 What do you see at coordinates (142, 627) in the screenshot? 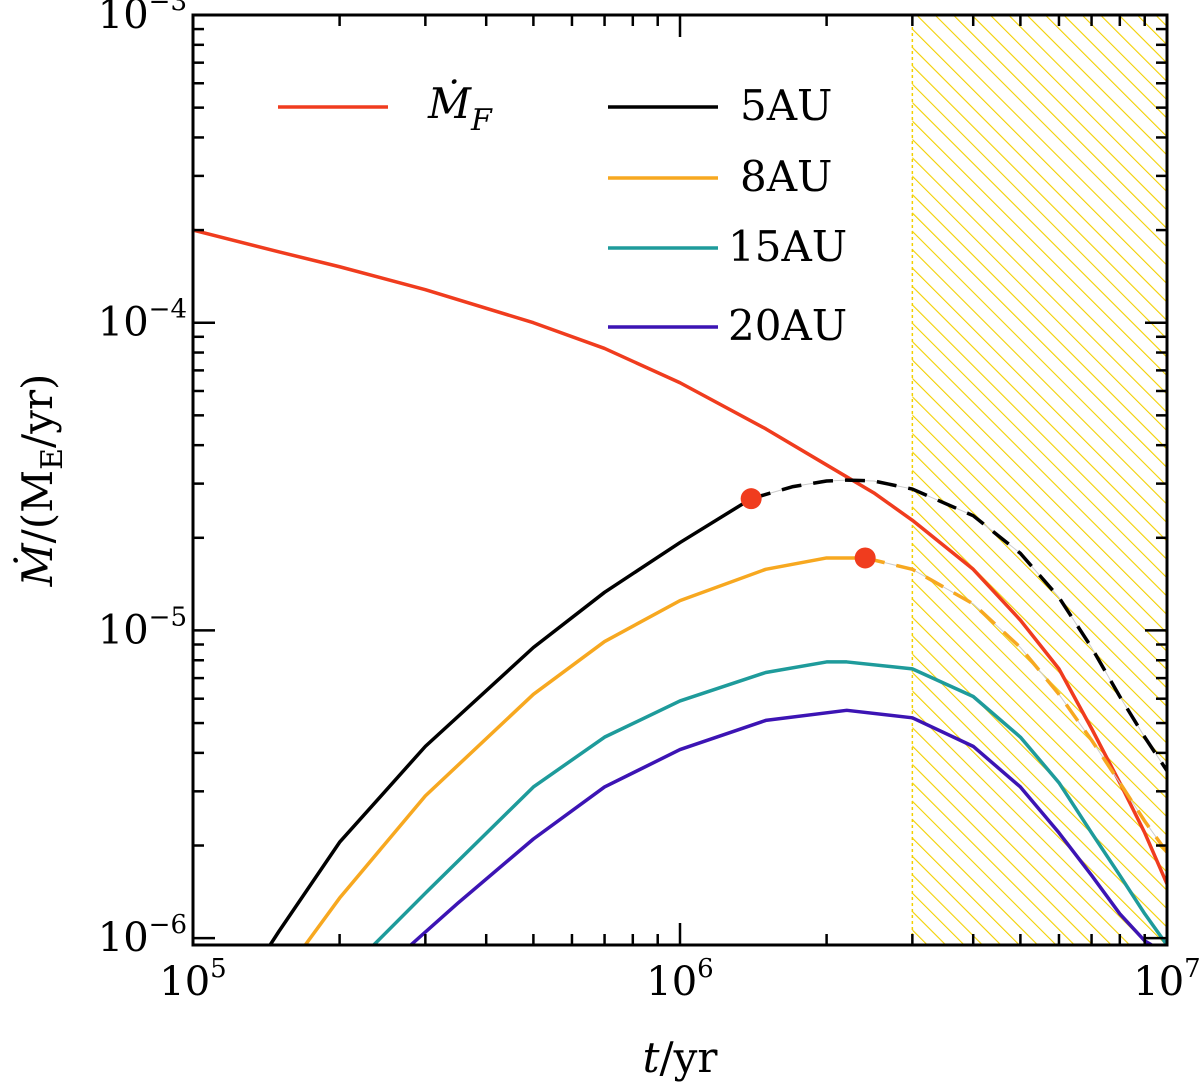
I see `y-tick-label: 10⁻⁵` at bounding box center [142, 627].